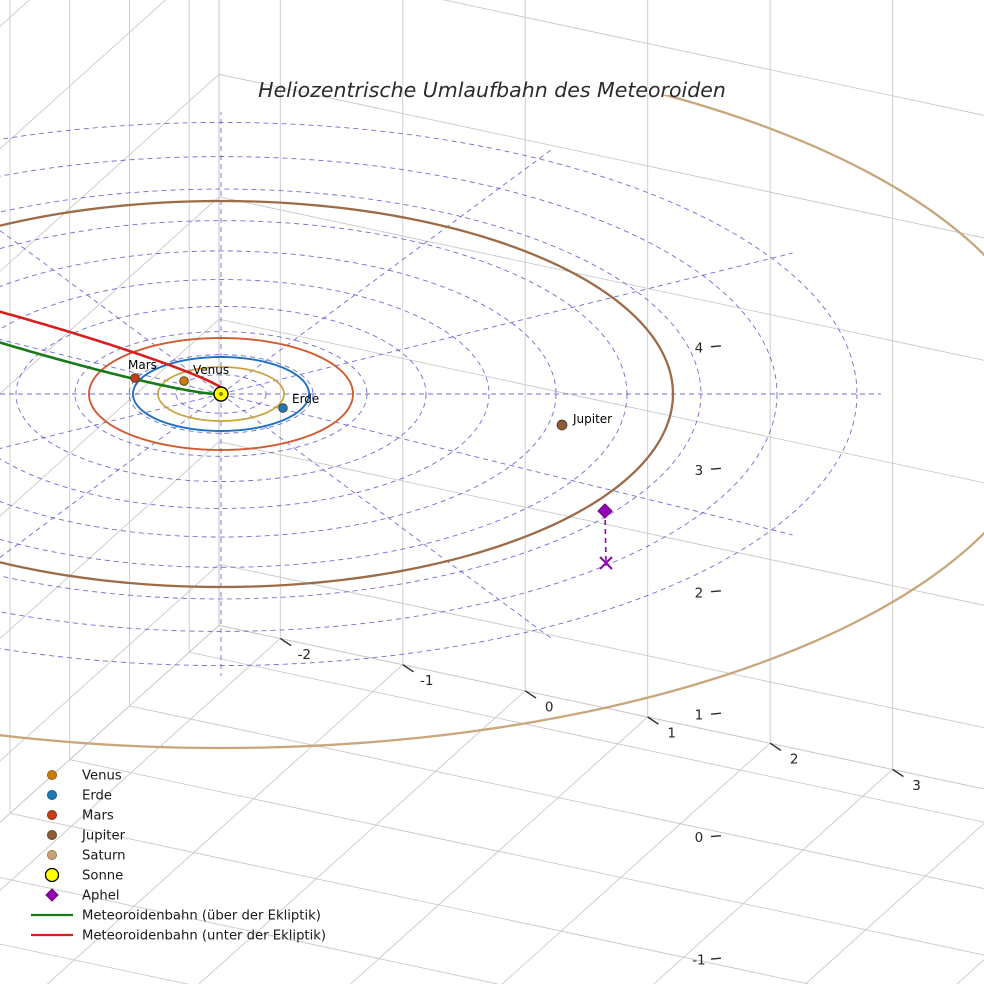 The height and width of the screenshot is (984, 984). I want to click on meteoroid-trajectory, so click(113, 353).